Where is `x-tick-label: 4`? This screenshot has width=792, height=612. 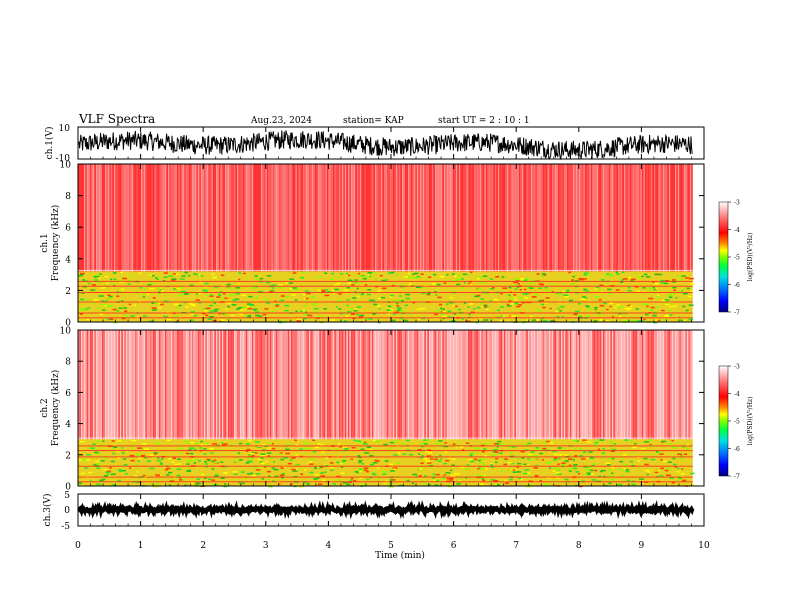
x-tick-label: 4 is located at coordinates (329, 546).